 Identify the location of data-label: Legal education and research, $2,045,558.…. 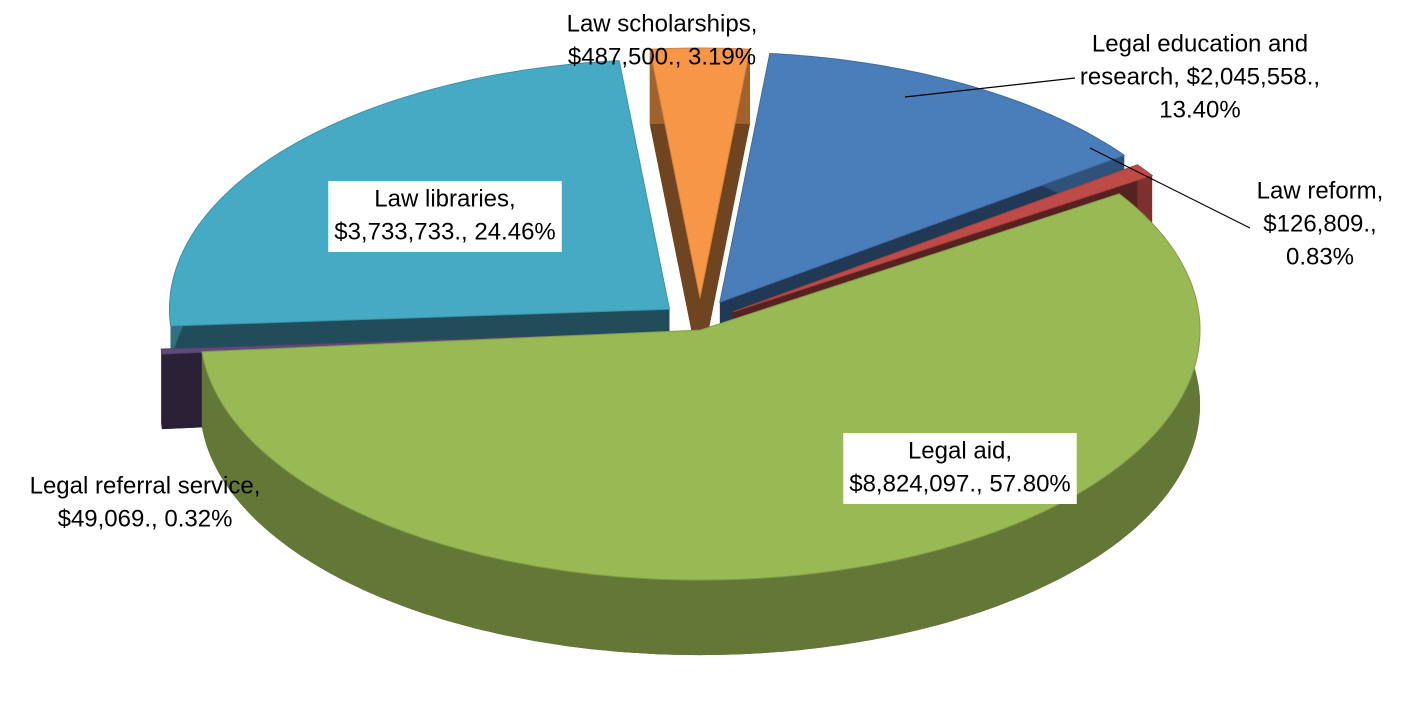
(1200, 76).